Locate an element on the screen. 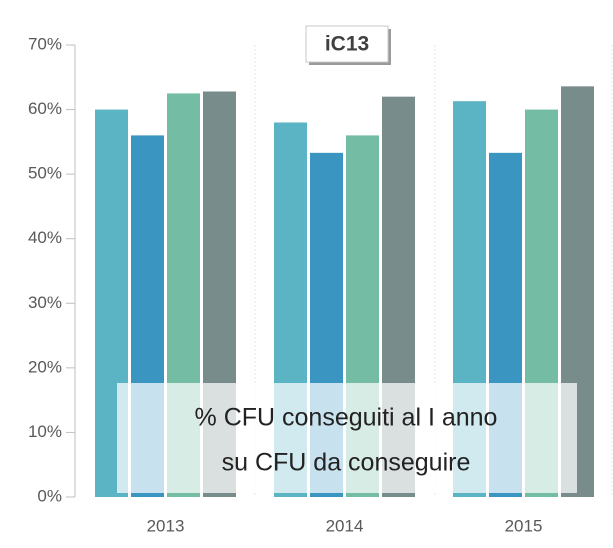 The height and width of the screenshot is (548, 613). y-tick-label: 30% is located at coordinates (45, 302).